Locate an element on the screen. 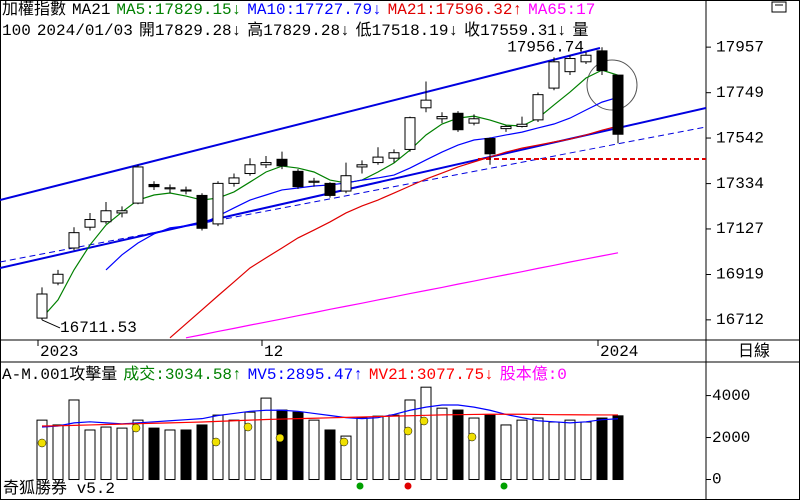 This screenshot has height=500, width=800. footer: 奇狐勝券 v5.2 is located at coordinates (59, 488).